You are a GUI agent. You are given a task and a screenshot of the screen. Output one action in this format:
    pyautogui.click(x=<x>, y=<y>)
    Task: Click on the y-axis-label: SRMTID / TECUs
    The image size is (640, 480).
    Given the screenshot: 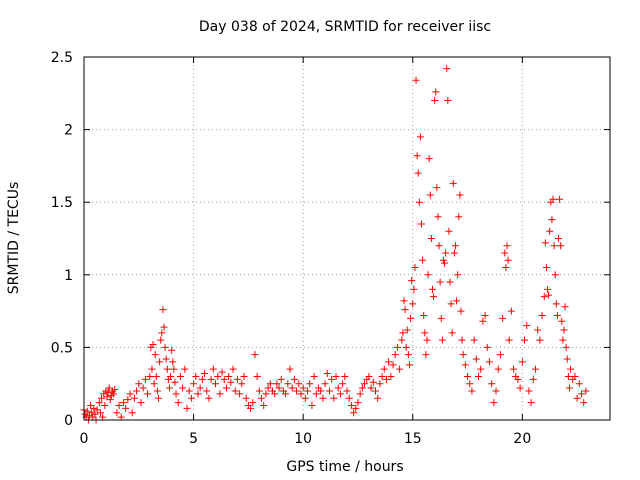 What is the action you would take?
    pyautogui.click(x=14, y=238)
    